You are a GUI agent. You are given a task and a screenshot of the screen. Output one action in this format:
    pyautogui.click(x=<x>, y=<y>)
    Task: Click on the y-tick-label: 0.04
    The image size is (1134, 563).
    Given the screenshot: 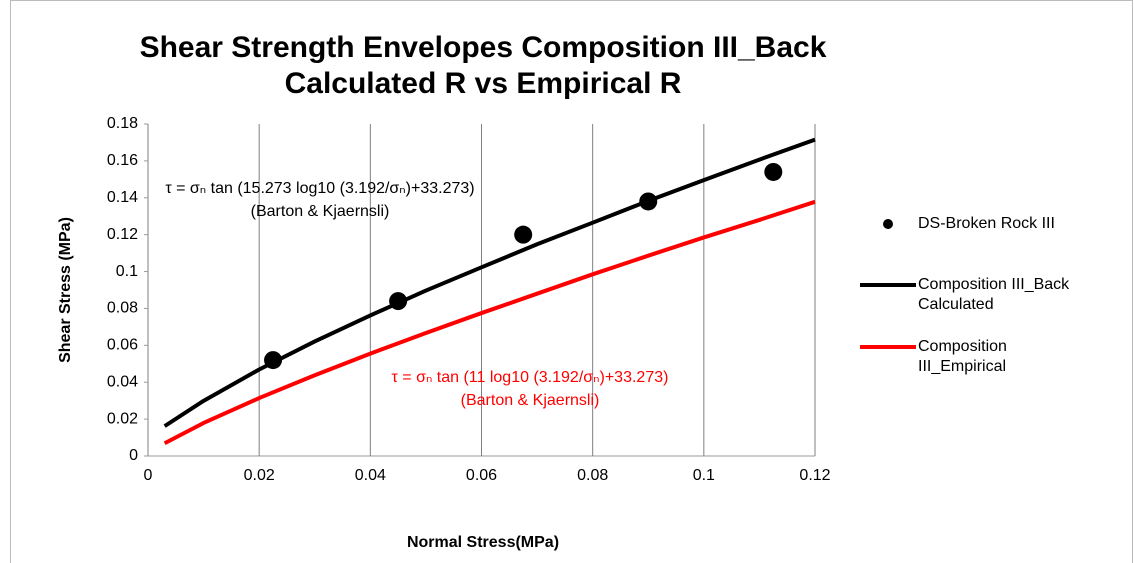 What is the action you would take?
    pyautogui.click(x=122, y=381)
    